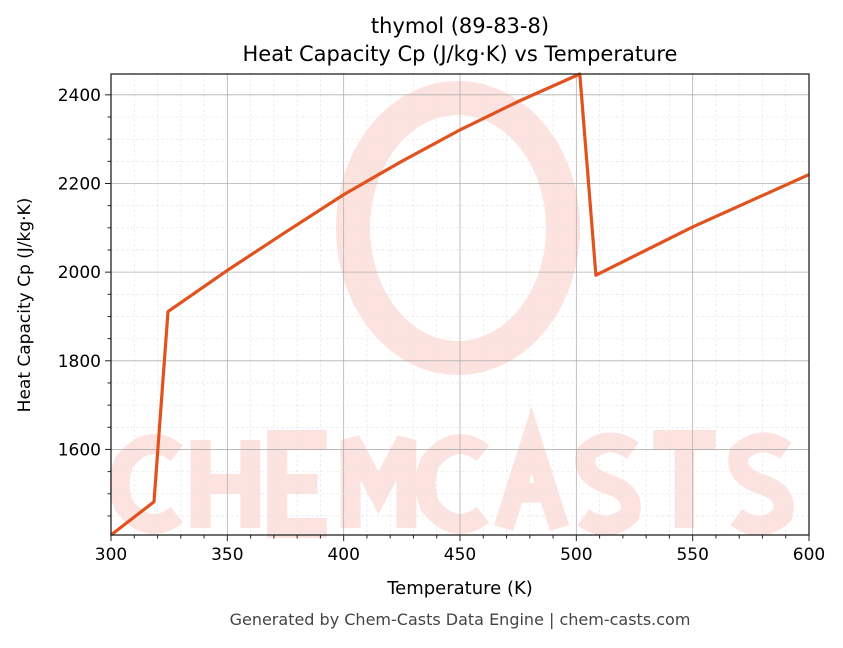 The height and width of the screenshot is (648, 843). Describe the element at coordinates (111, 555) in the screenshot. I see `x-tick-label: 300` at that location.